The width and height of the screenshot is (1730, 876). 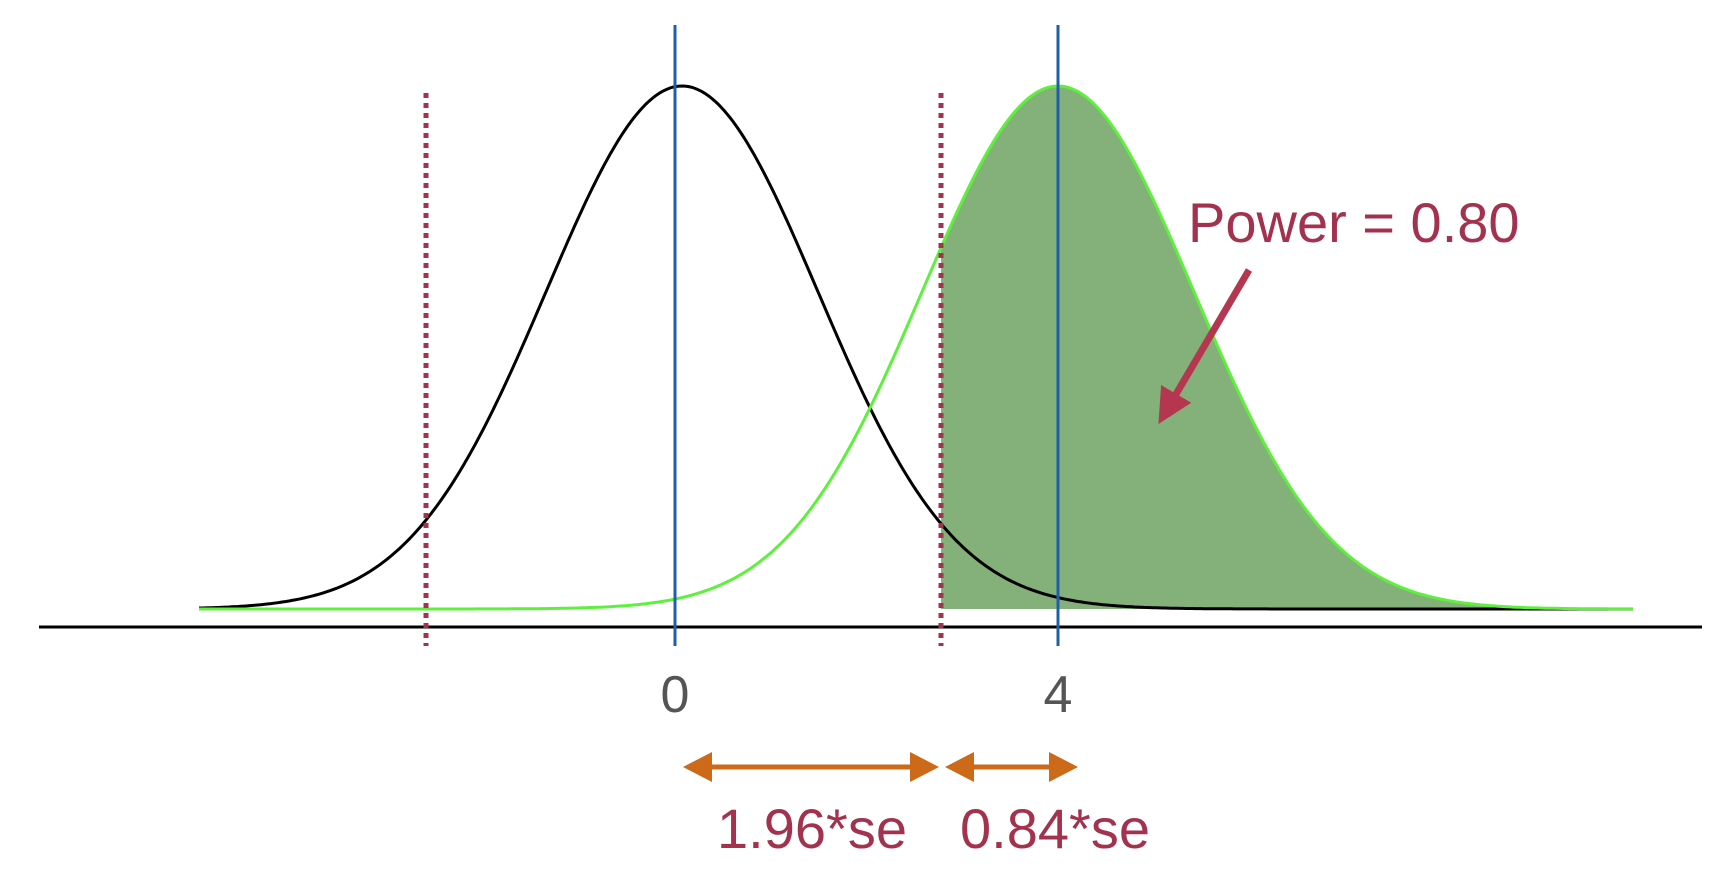 I want to click on annotation-arrow, so click(x=1205, y=346).